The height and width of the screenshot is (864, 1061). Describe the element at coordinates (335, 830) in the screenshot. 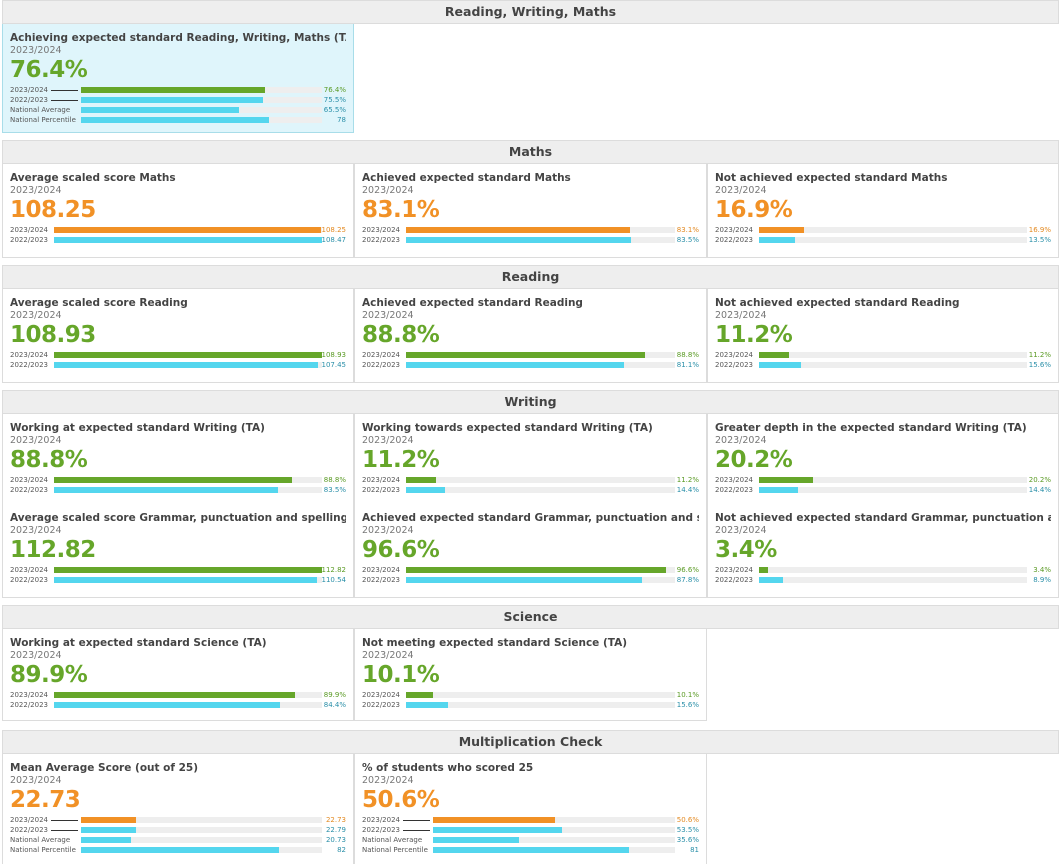

I see `bar-value: 22.79` at that location.